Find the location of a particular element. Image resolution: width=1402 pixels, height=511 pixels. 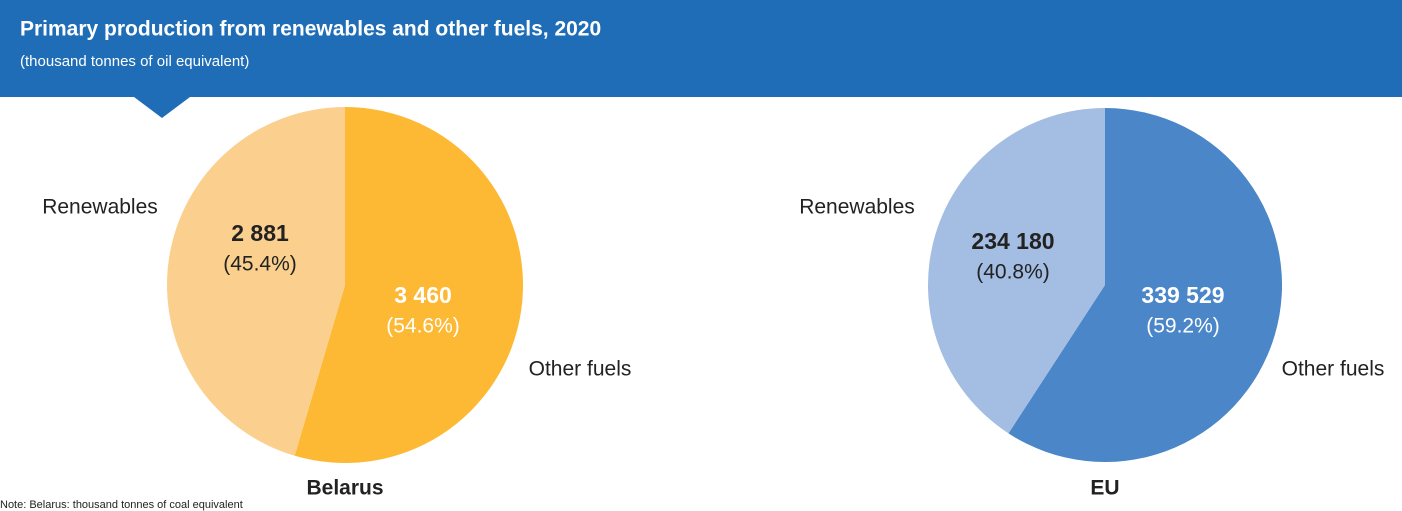

value-label: 234 180 is located at coordinates (1012, 241).